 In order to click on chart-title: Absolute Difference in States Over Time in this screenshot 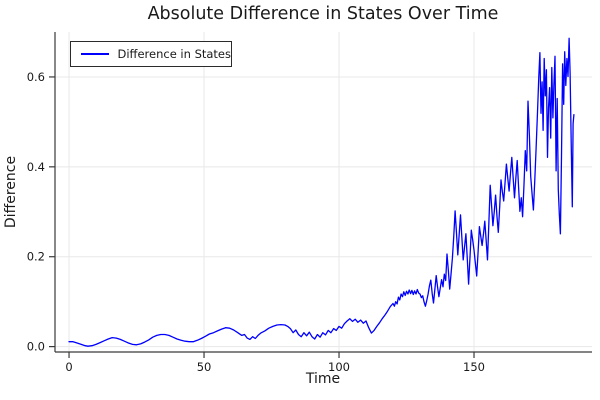, I will do `click(323, 14)`.